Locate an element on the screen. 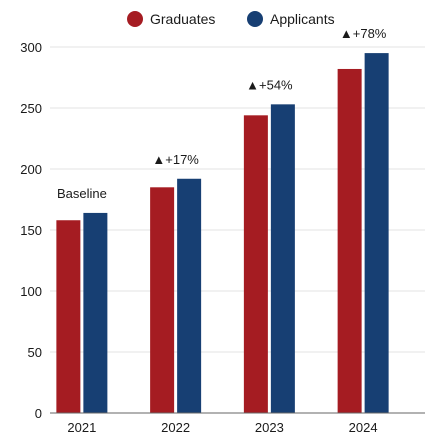  annotation-2021: Baseline is located at coordinates (82, 193).